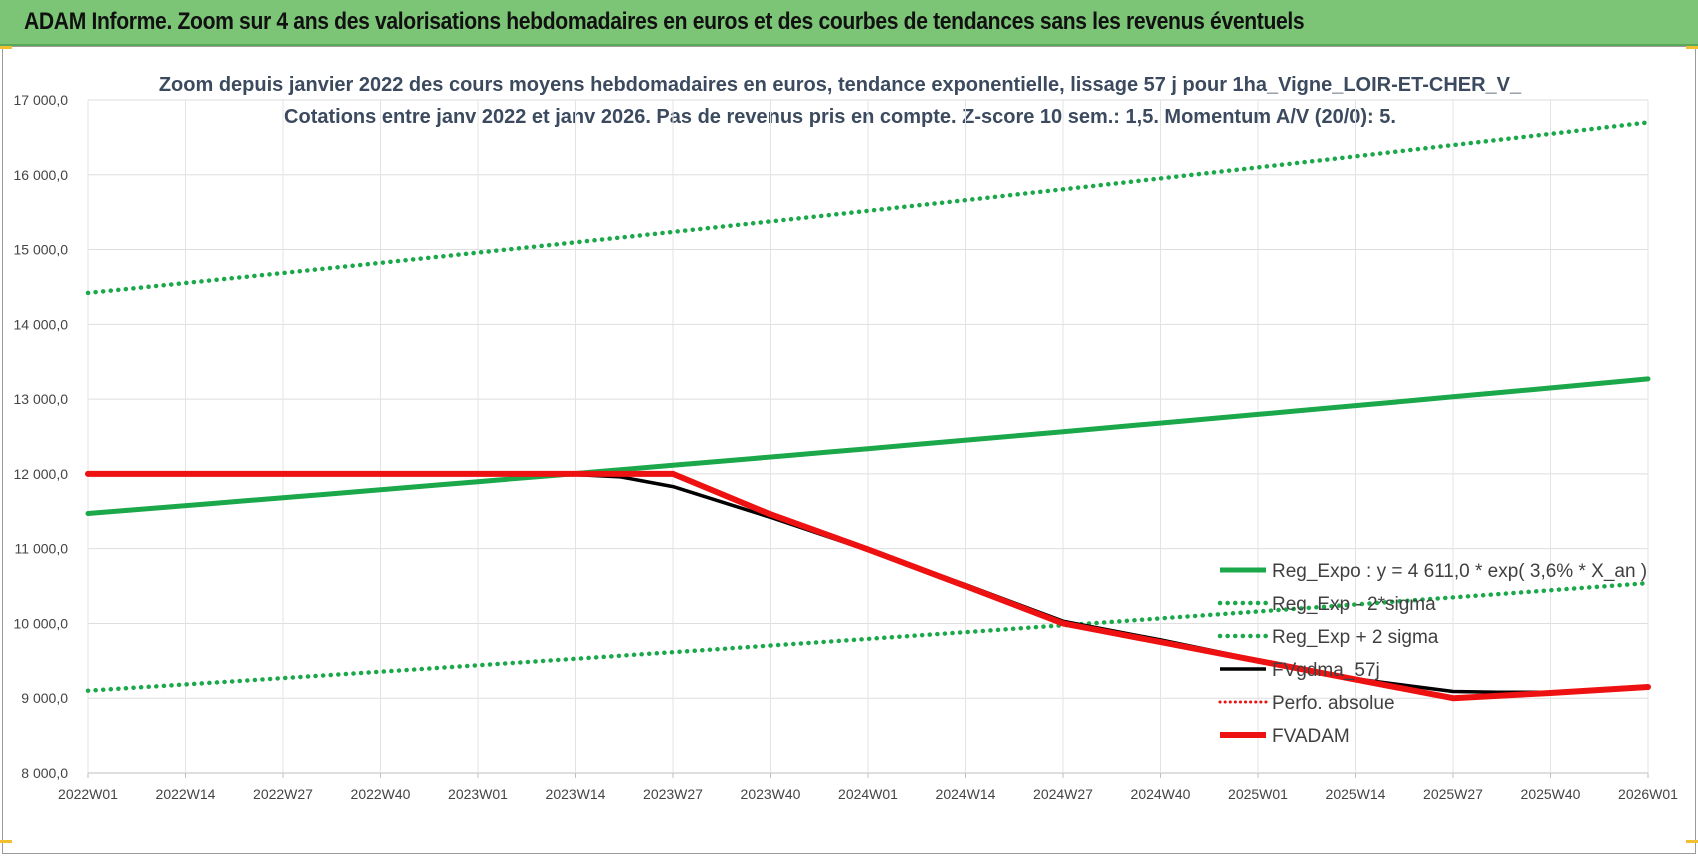  Describe the element at coordinates (41, 175) in the screenshot. I see `y-tick-label: 16 000,0` at that location.